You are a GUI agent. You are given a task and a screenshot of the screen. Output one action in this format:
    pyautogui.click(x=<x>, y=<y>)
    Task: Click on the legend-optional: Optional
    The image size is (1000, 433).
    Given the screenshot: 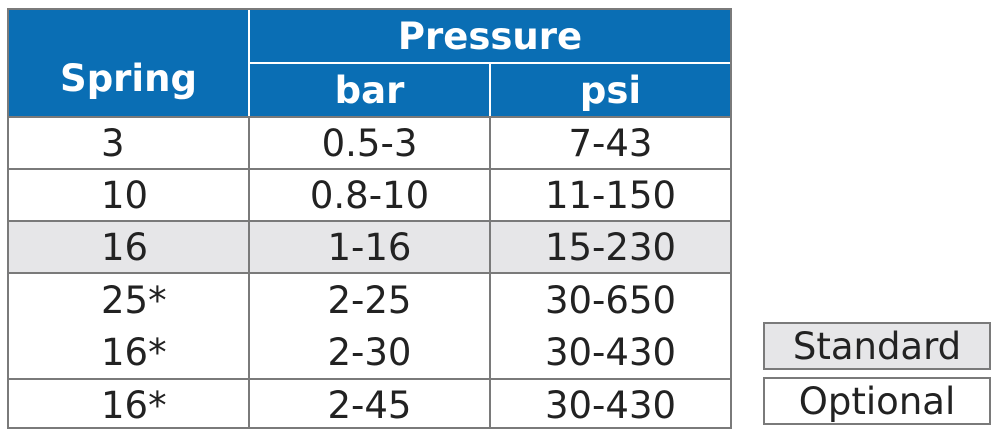 What is the action you would take?
    pyautogui.click(x=877, y=401)
    